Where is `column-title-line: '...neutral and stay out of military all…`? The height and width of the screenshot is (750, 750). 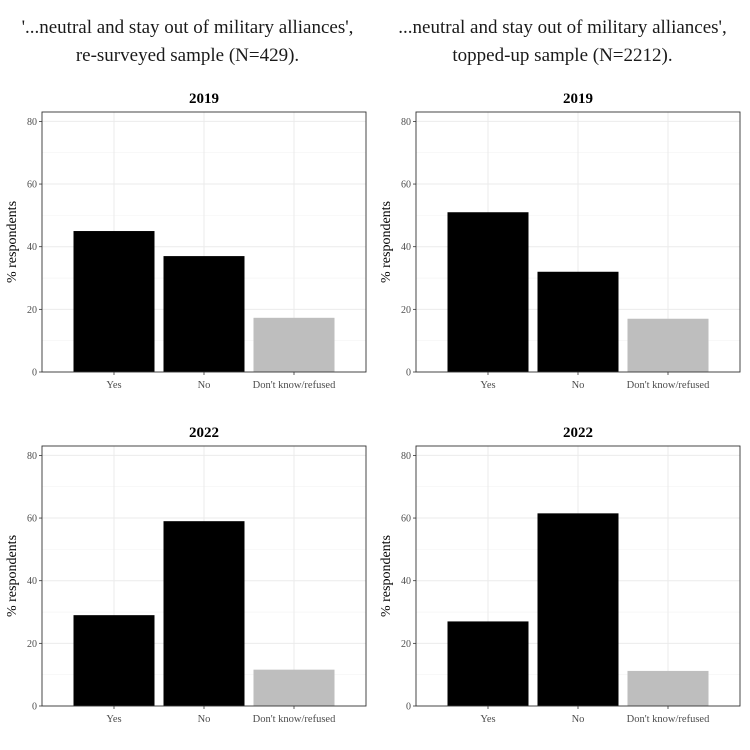 column-title-line: '...neutral and stay out of military all… is located at coordinates (187, 27).